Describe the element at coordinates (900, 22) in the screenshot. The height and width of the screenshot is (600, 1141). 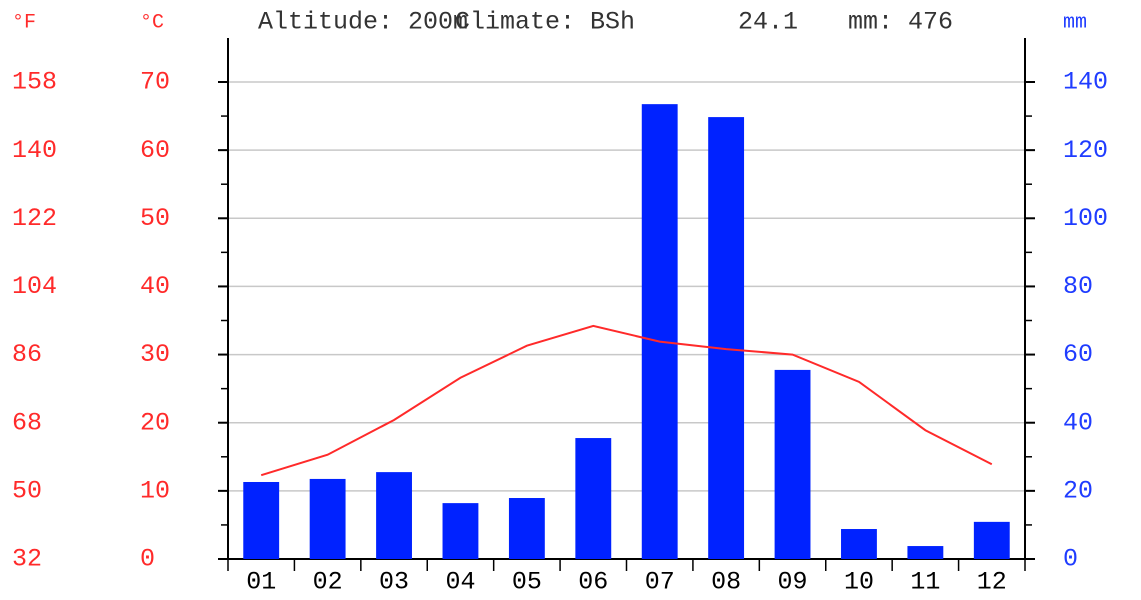
I see `header-precipitation: mm: 476` at that location.